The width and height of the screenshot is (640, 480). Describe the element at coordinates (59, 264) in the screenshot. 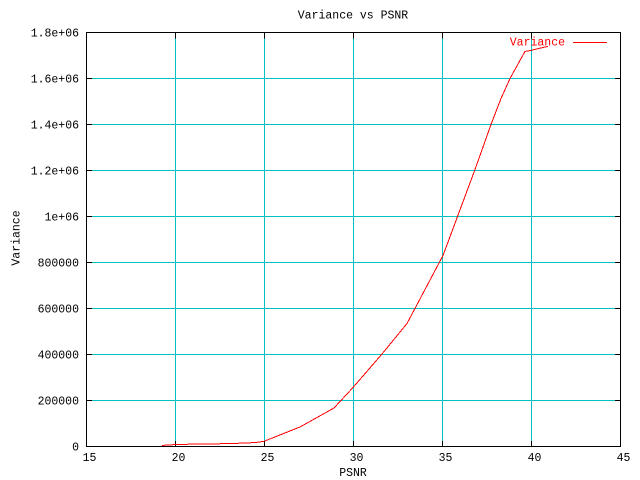

I see `svg-text: 800000` at that location.